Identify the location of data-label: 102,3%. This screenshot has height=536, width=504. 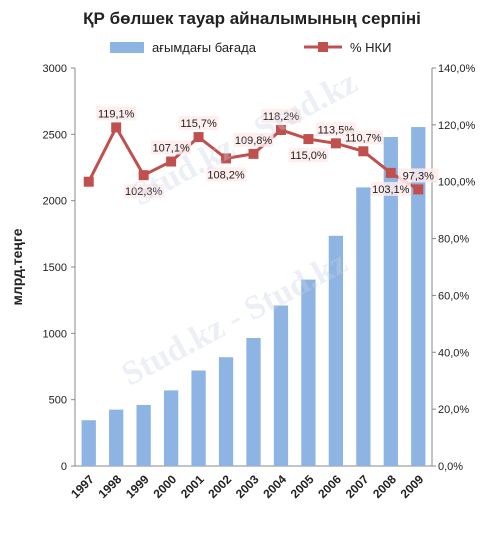
(144, 192).